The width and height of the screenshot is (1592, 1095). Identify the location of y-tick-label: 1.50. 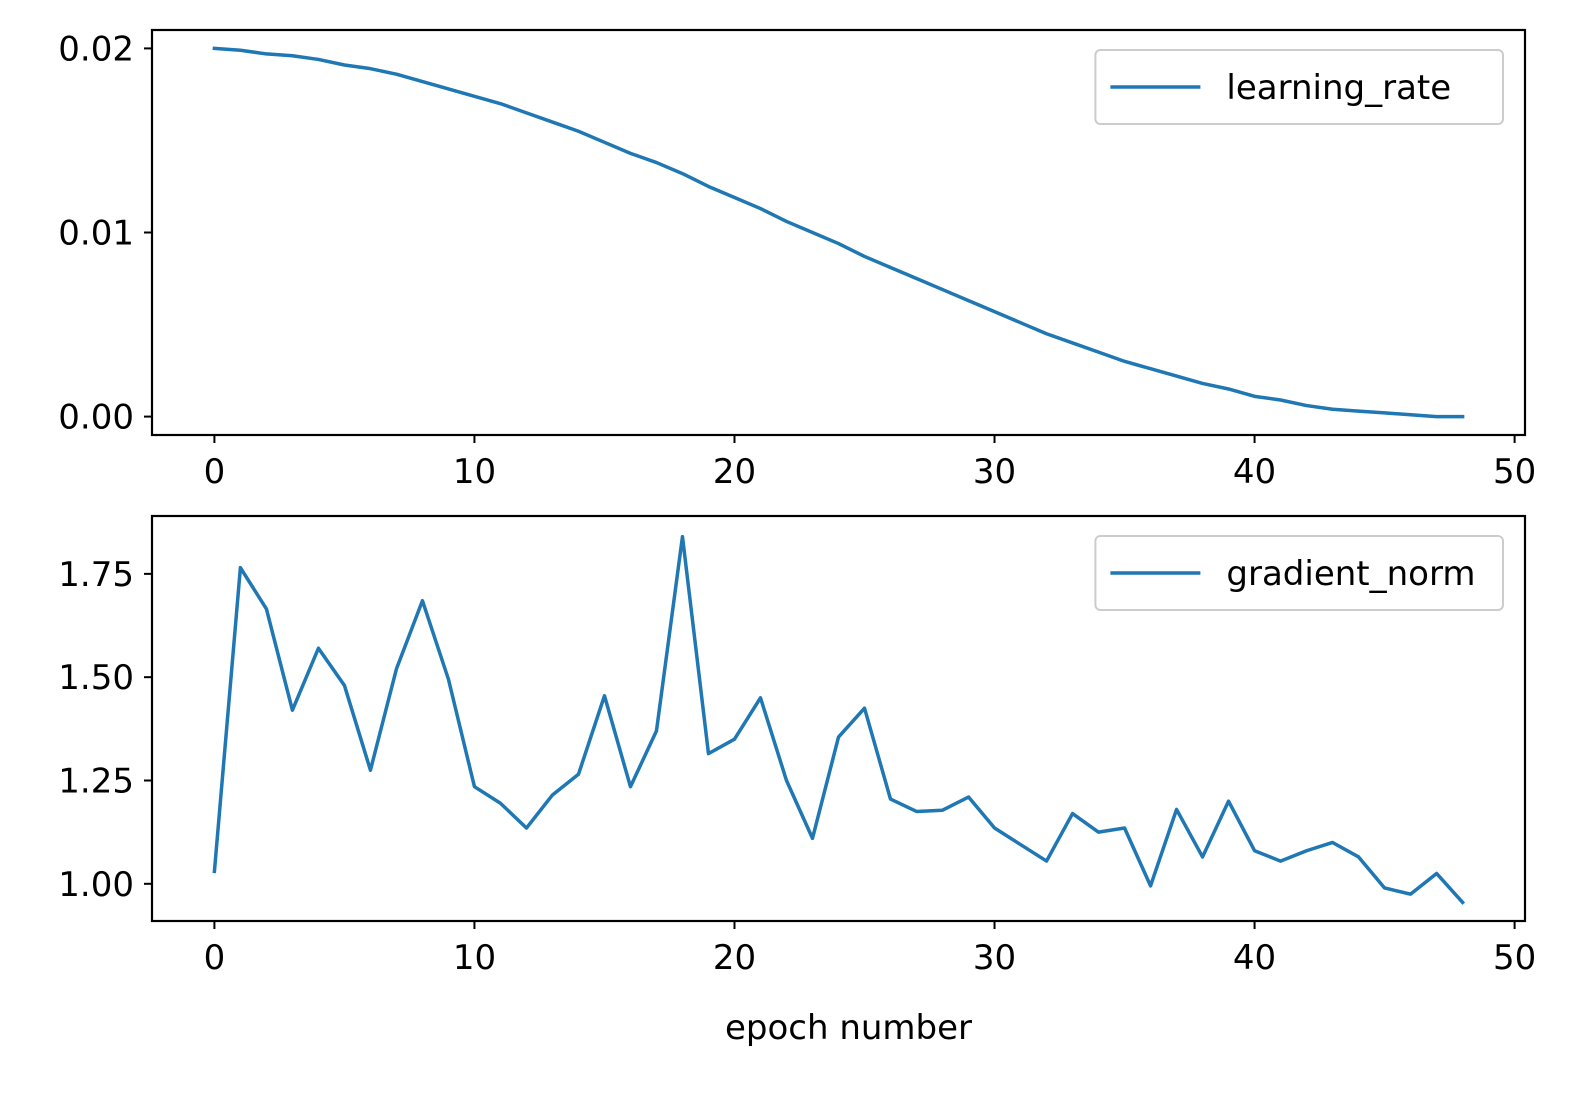
(96, 678).